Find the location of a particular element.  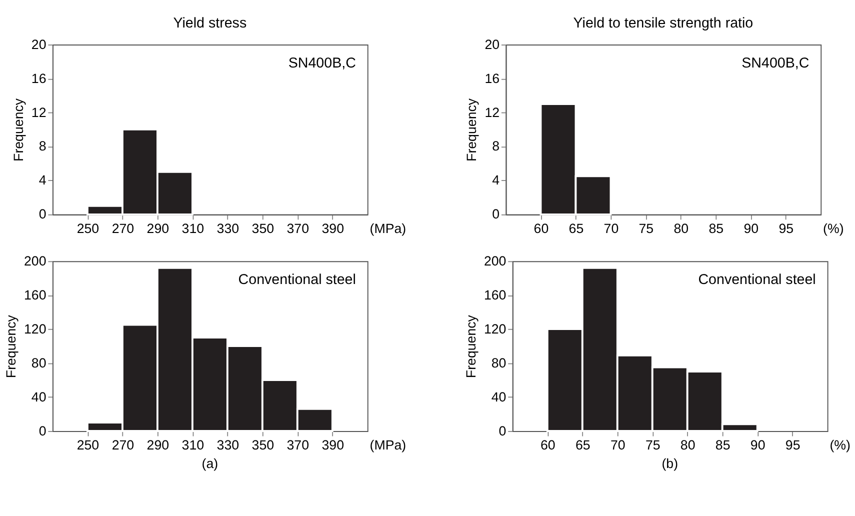

chart-title: Yield stress is located at coordinates (210, 23).